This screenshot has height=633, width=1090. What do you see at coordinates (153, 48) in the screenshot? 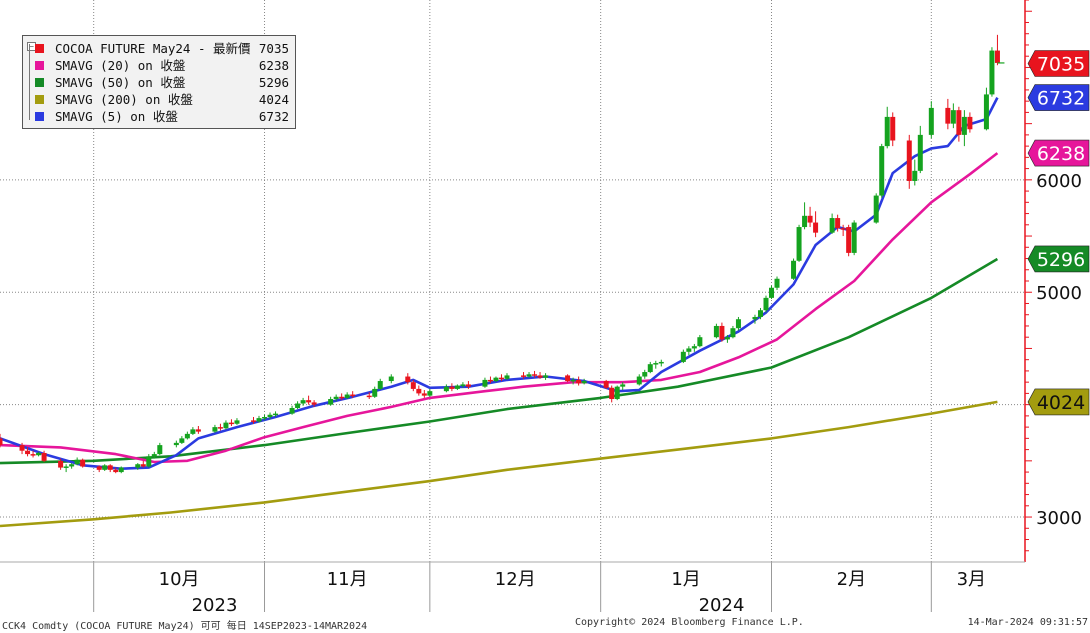
I see `legend-label: COCOA FUTURE May24 - 最新價` at bounding box center [153, 48].